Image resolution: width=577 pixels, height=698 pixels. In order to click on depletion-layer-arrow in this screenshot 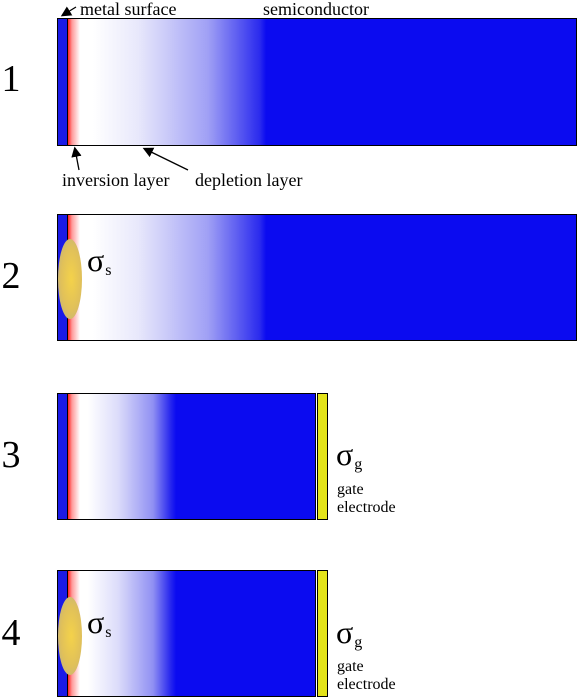, I will do `click(165, 159)`.